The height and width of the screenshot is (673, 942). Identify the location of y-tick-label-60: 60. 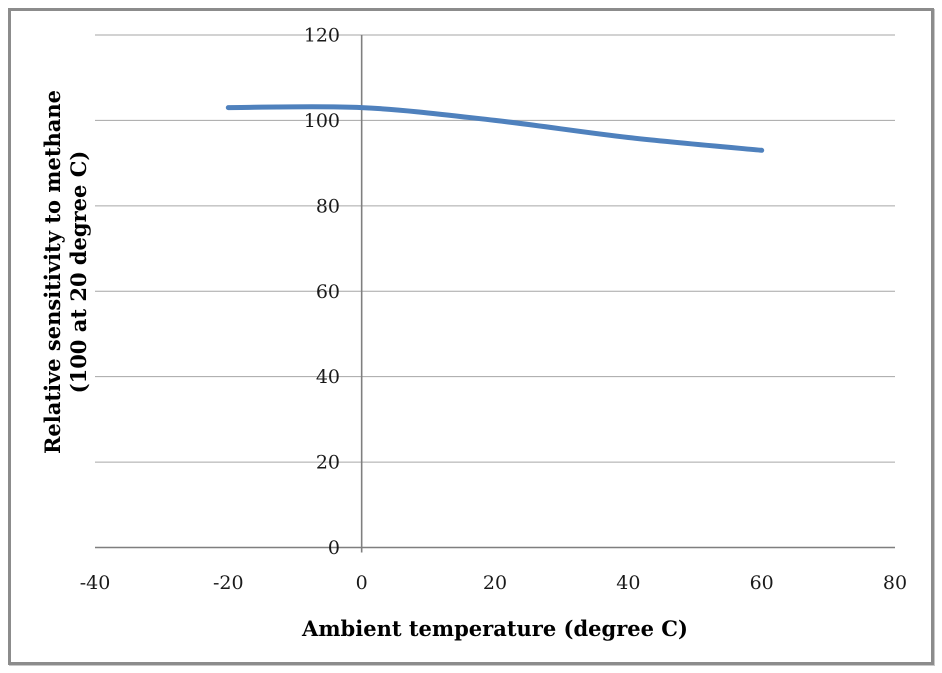
(328, 292).